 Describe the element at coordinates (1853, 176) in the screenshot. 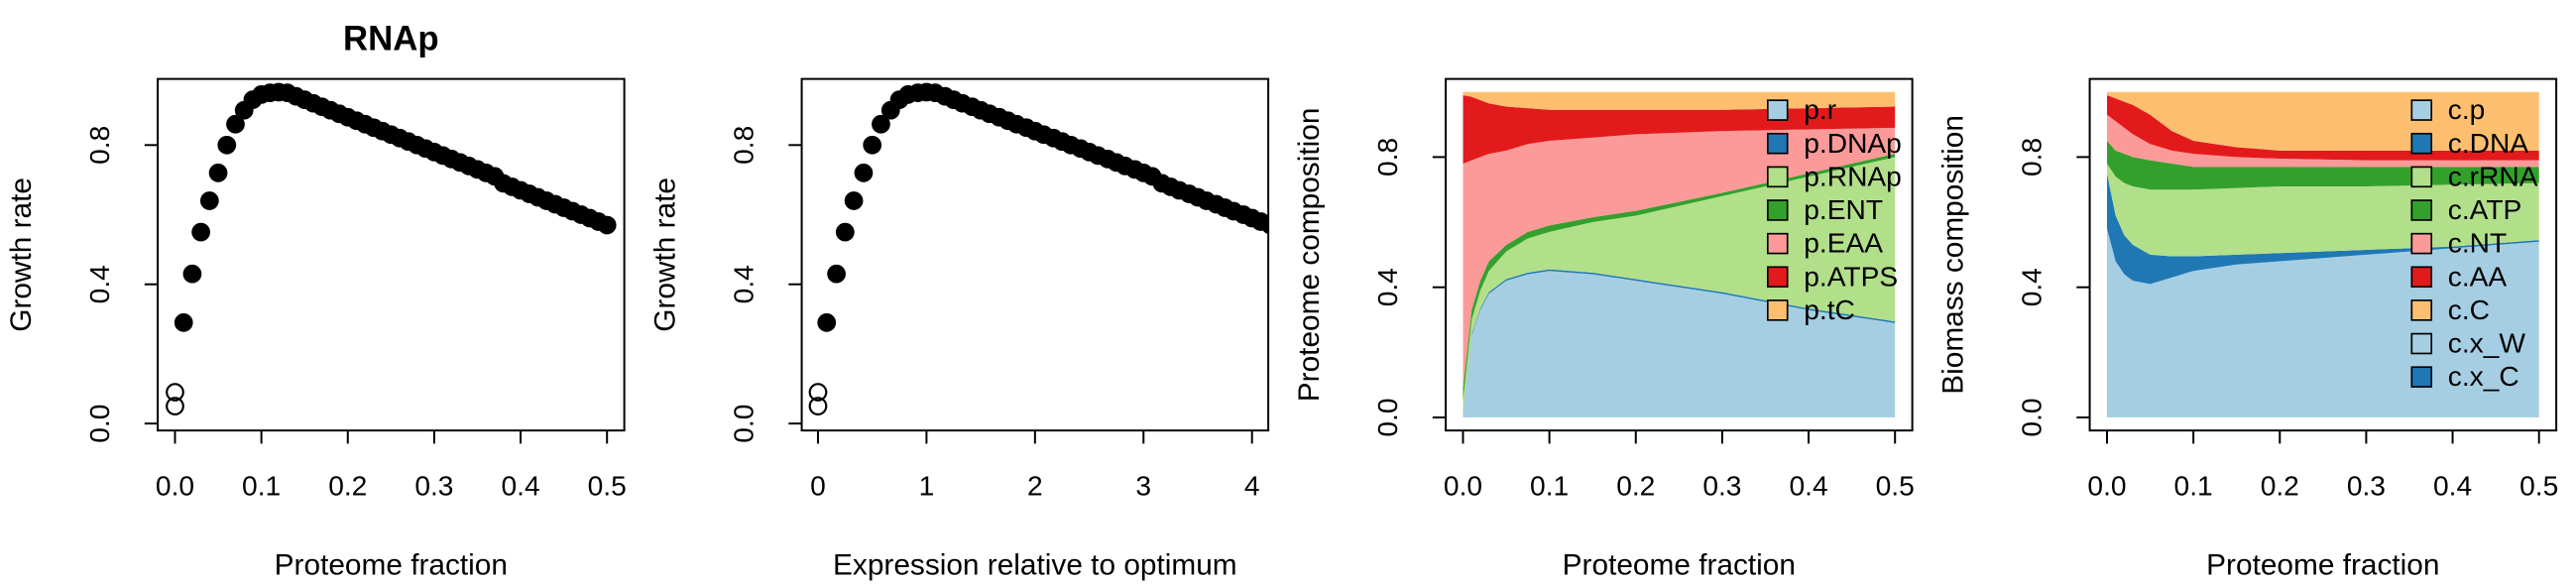

I see `legend-label: p.RNAp` at that location.